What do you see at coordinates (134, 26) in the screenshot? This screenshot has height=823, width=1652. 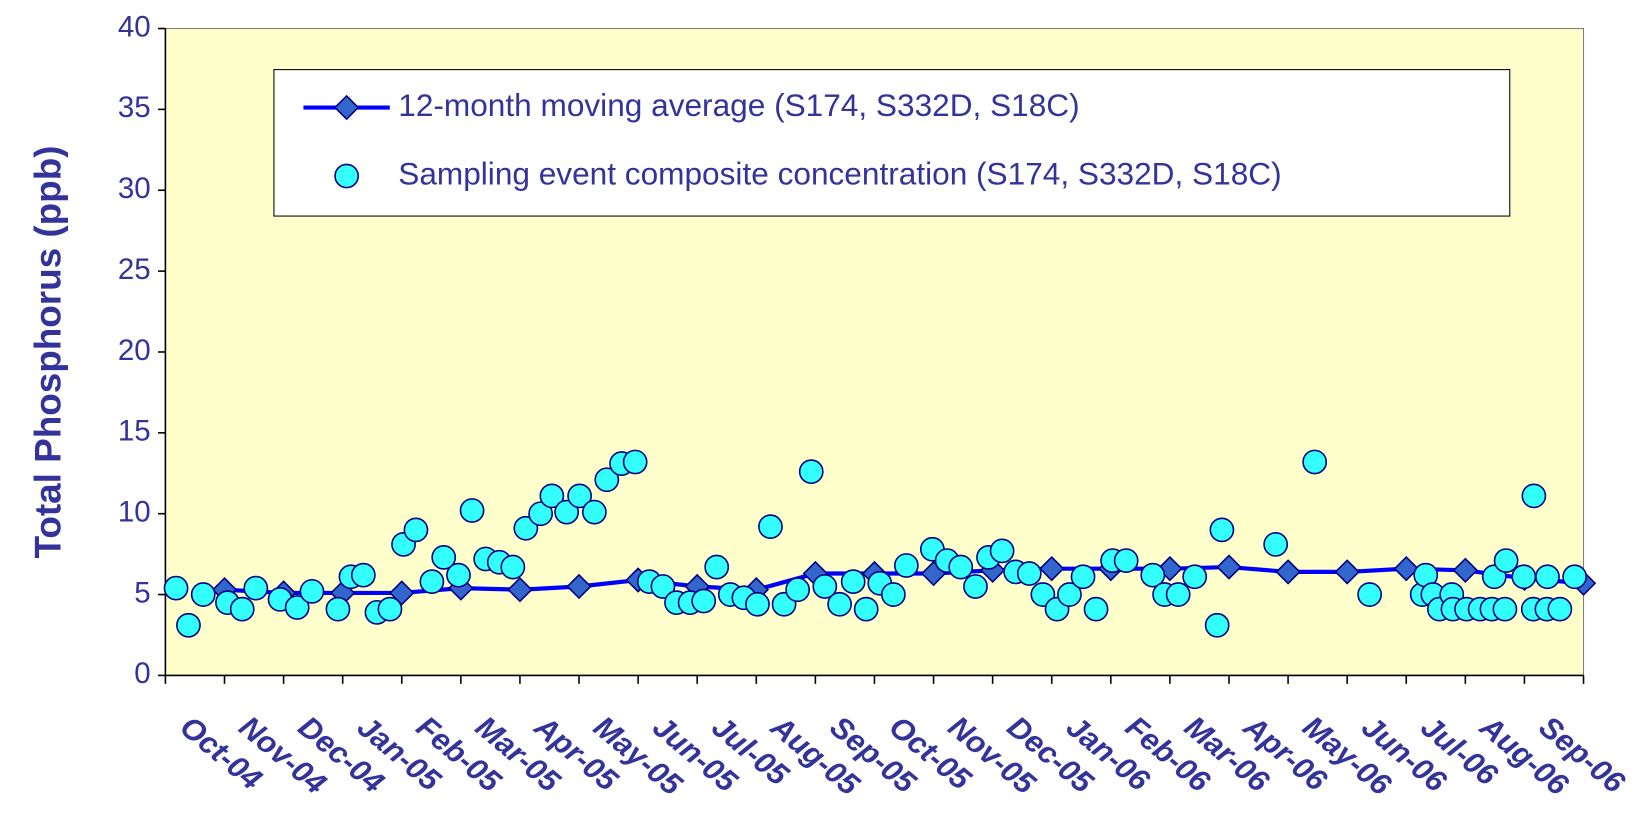 I see `y-tick-label: 40` at bounding box center [134, 26].